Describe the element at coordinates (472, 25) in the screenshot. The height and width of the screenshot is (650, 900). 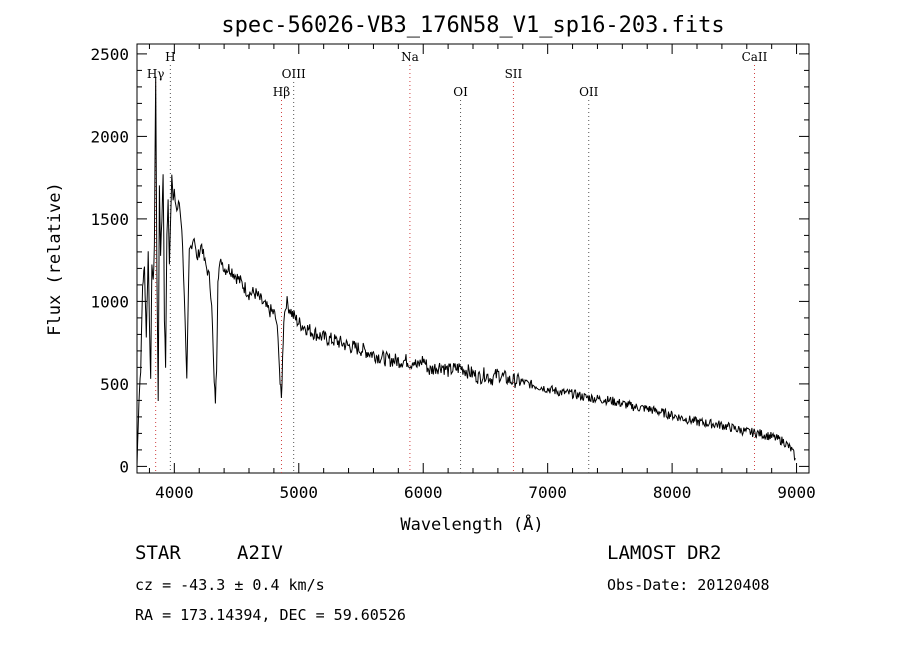
I see `chart-title: spec-56026-VB3_176N58_V1_sp16-203.fits` at that location.